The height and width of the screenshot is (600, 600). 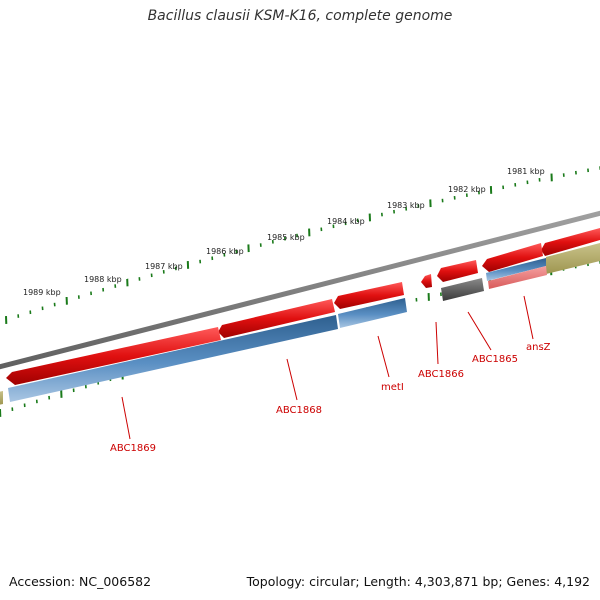 What do you see at coordinates (462, 289) in the screenshot?
I see `grey-feature-ABC1865` at bounding box center [462, 289].